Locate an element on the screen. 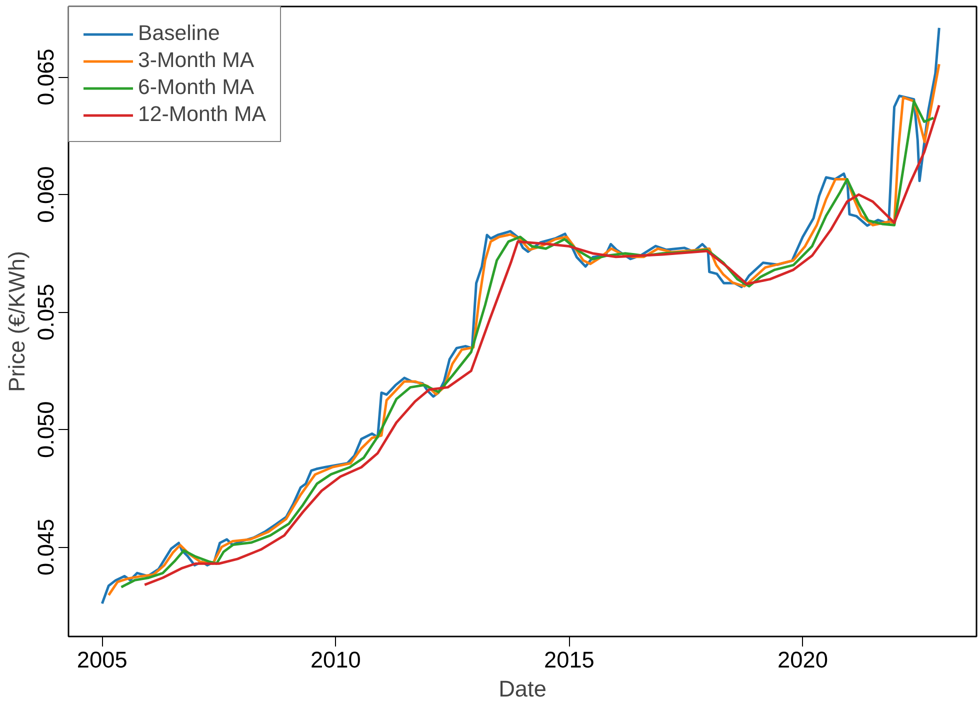 This screenshot has height=704, width=978. y-tick-label: 0.060 is located at coordinates (45, 194).